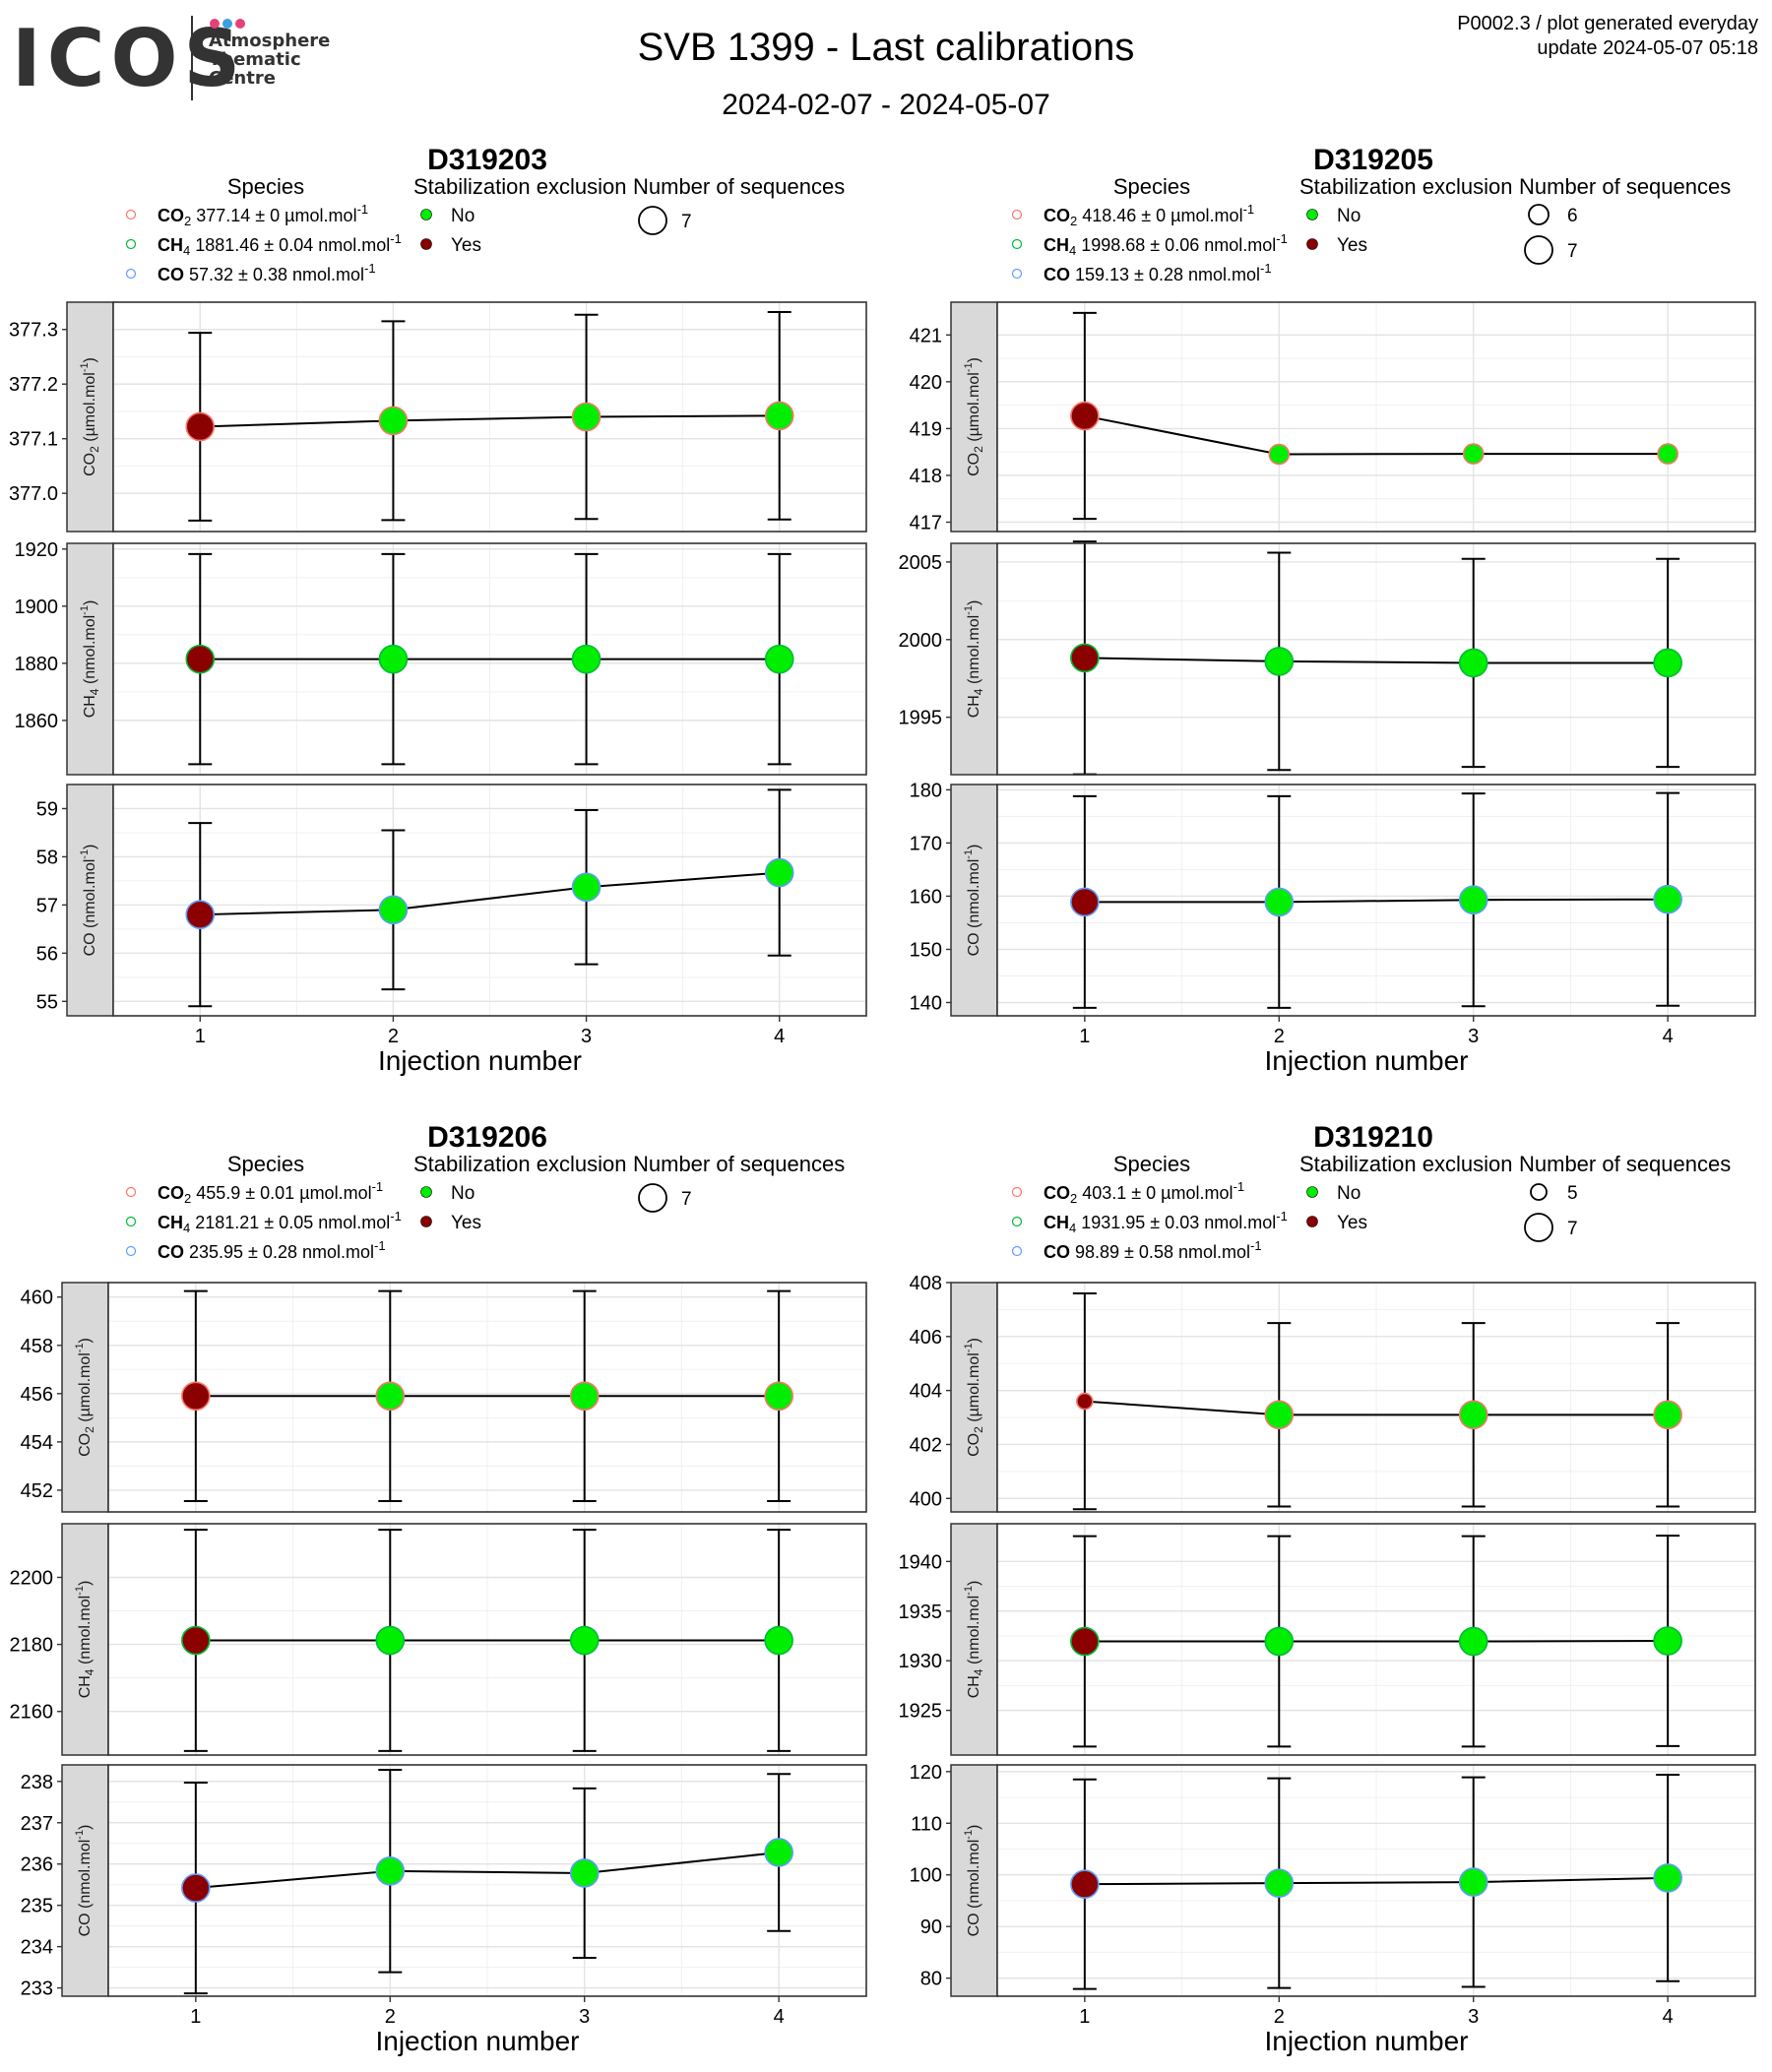 The width and height of the screenshot is (1772, 2072). Describe the element at coordinates (280, 244) in the screenshot. I see `legend-ch4-label: CH4 1881.46 ± 0.04 nmol.mol-1` at that location.